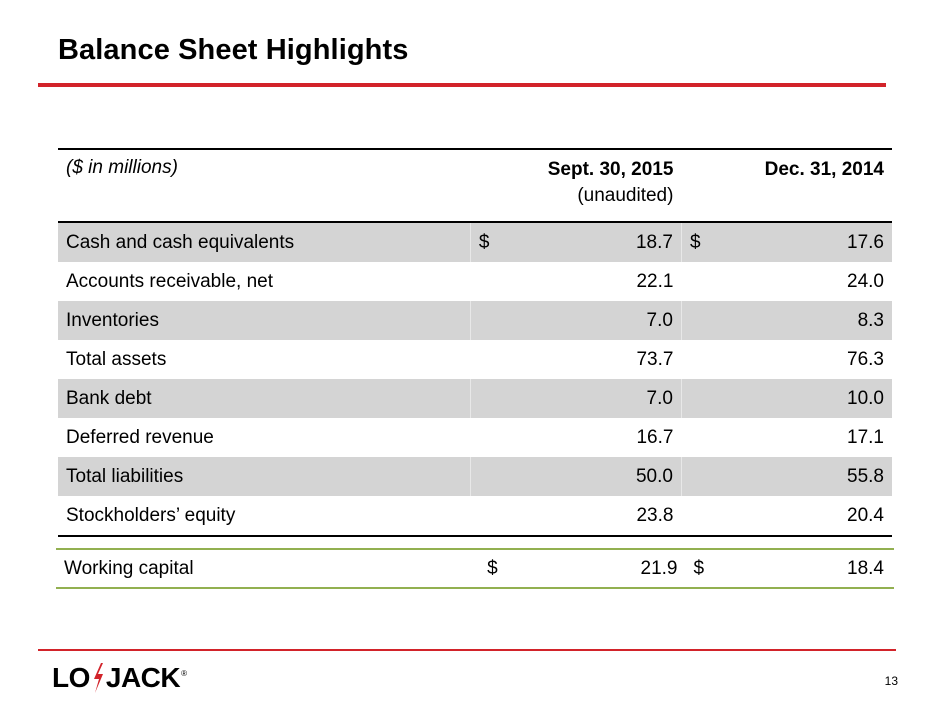  I want to click on value-2014: 17.1, so click(865, 437).